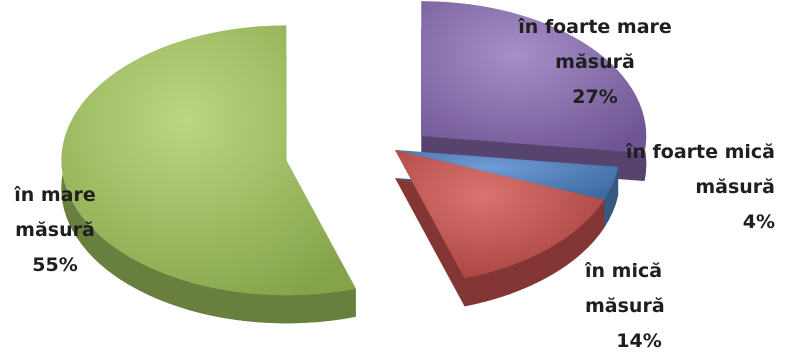 This screenshot has height=359, width=785. Describe the element at coordinates (55, 265) in the screenshot. I see `label-mare-value: 55%` at that location.